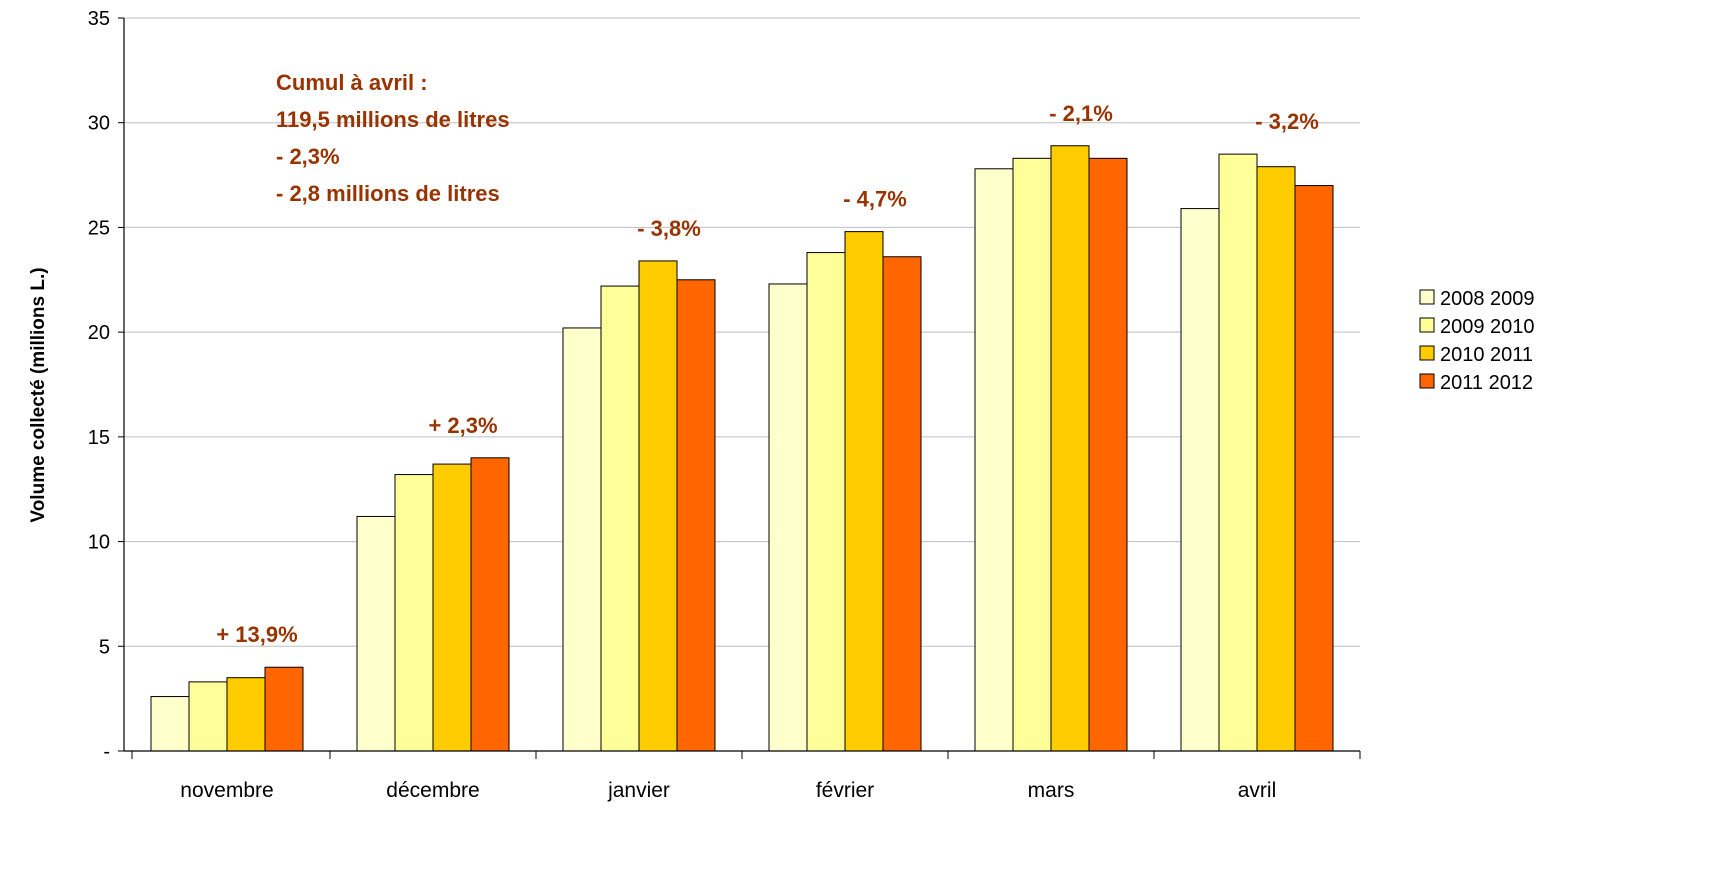 The height and width of the screenshot is (889, 1724). Describe the element at coordinates (669, 228) in the screenshot. I see `data-label: - 3,8%` at that location.